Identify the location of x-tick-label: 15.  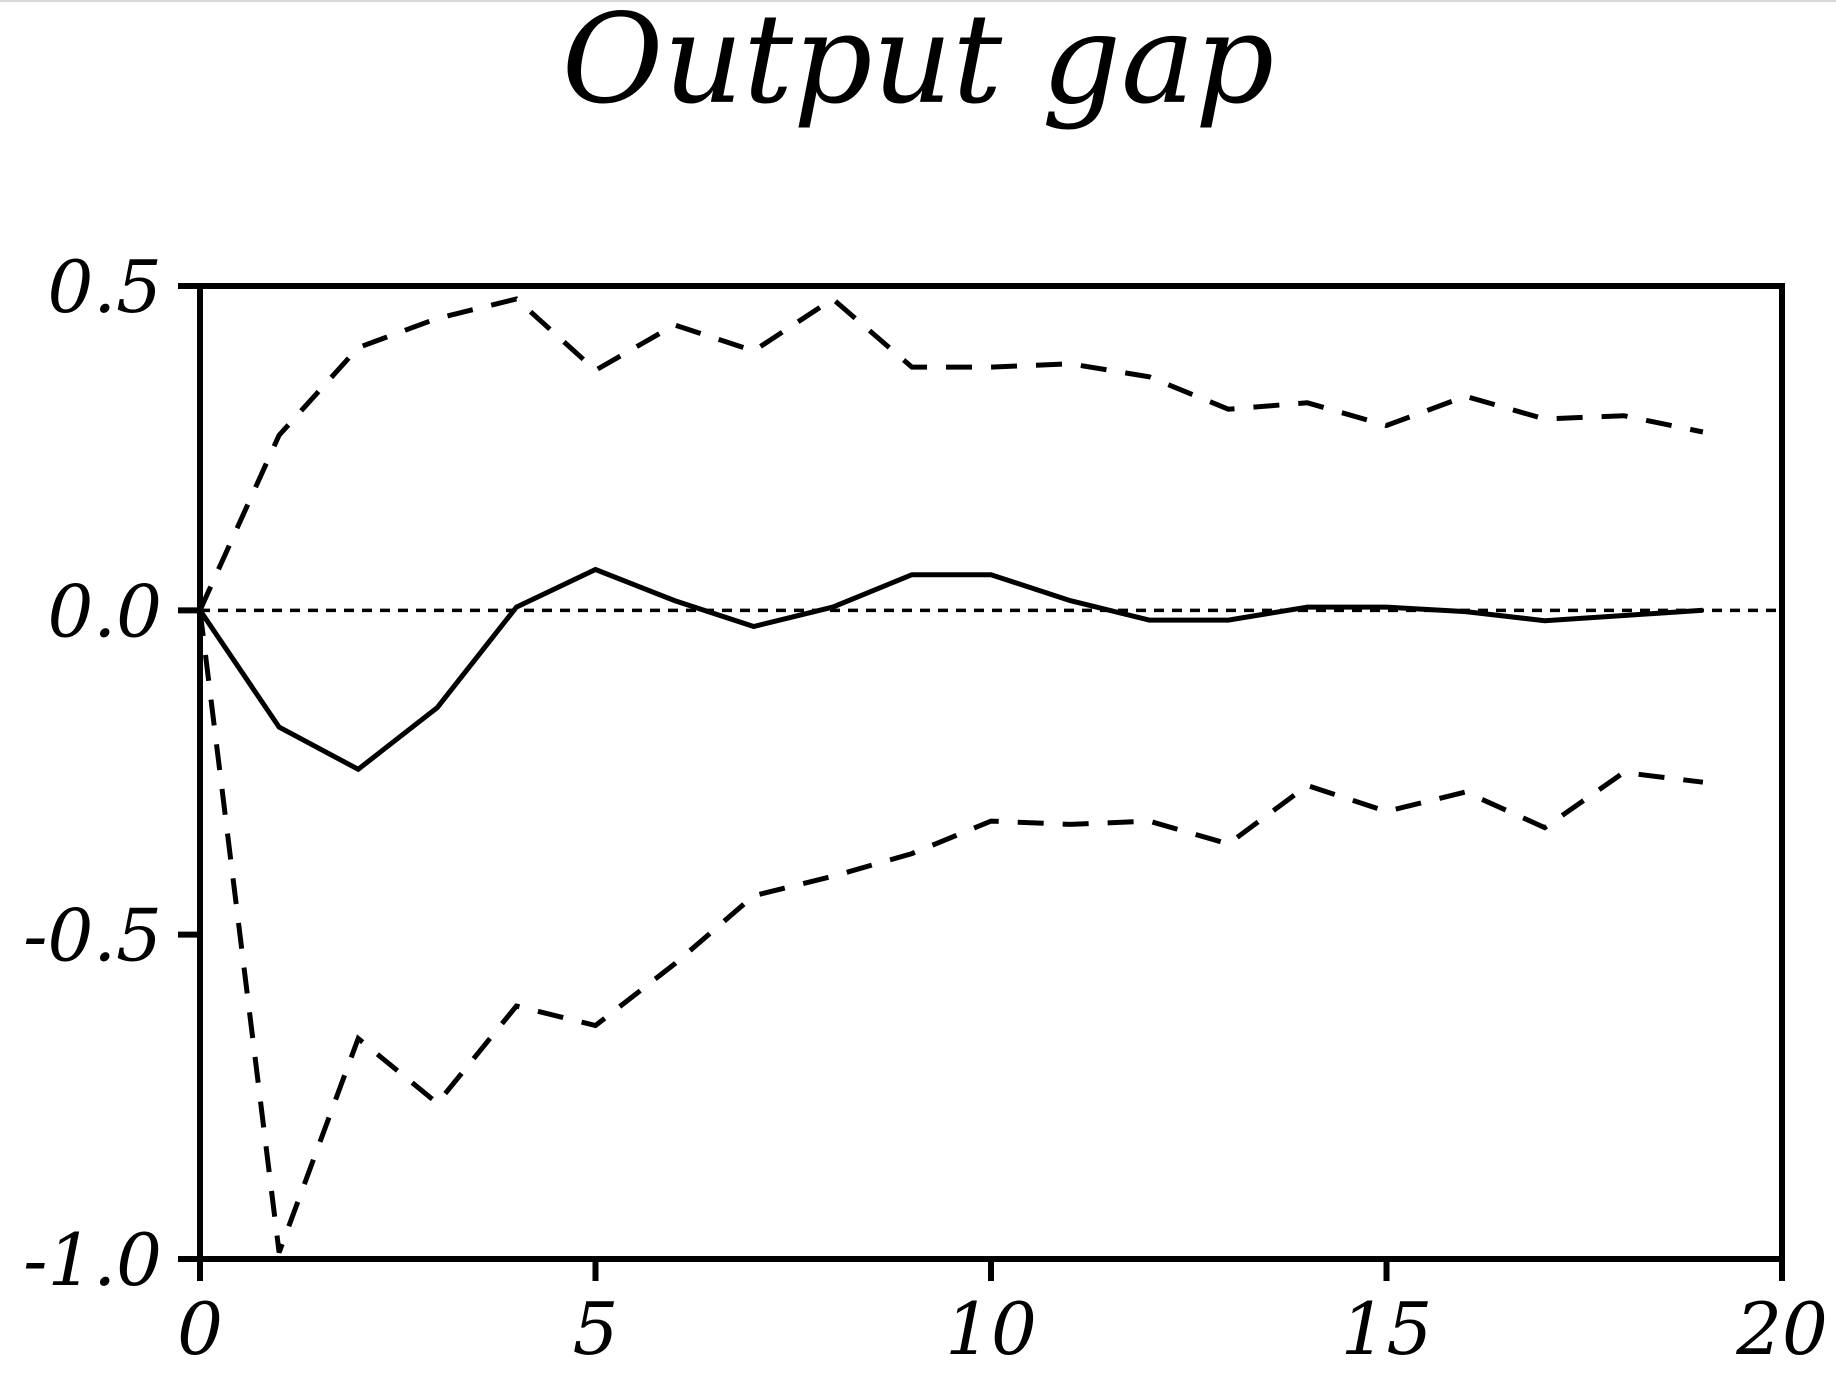
(1387, 1329).